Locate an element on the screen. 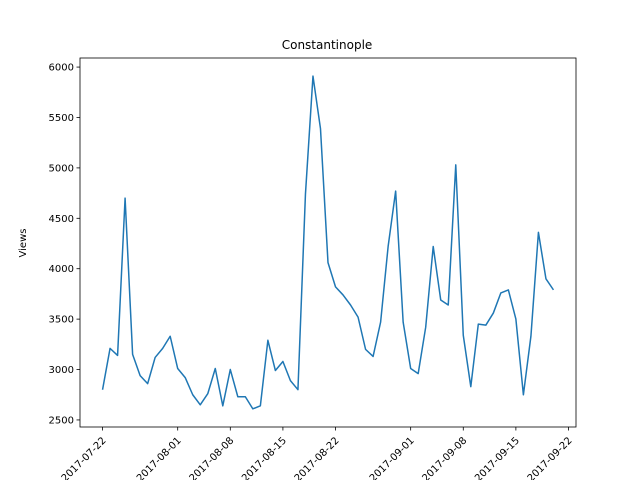  x-tick-label: 2017-08-15 is located at coordinates (264, 457).